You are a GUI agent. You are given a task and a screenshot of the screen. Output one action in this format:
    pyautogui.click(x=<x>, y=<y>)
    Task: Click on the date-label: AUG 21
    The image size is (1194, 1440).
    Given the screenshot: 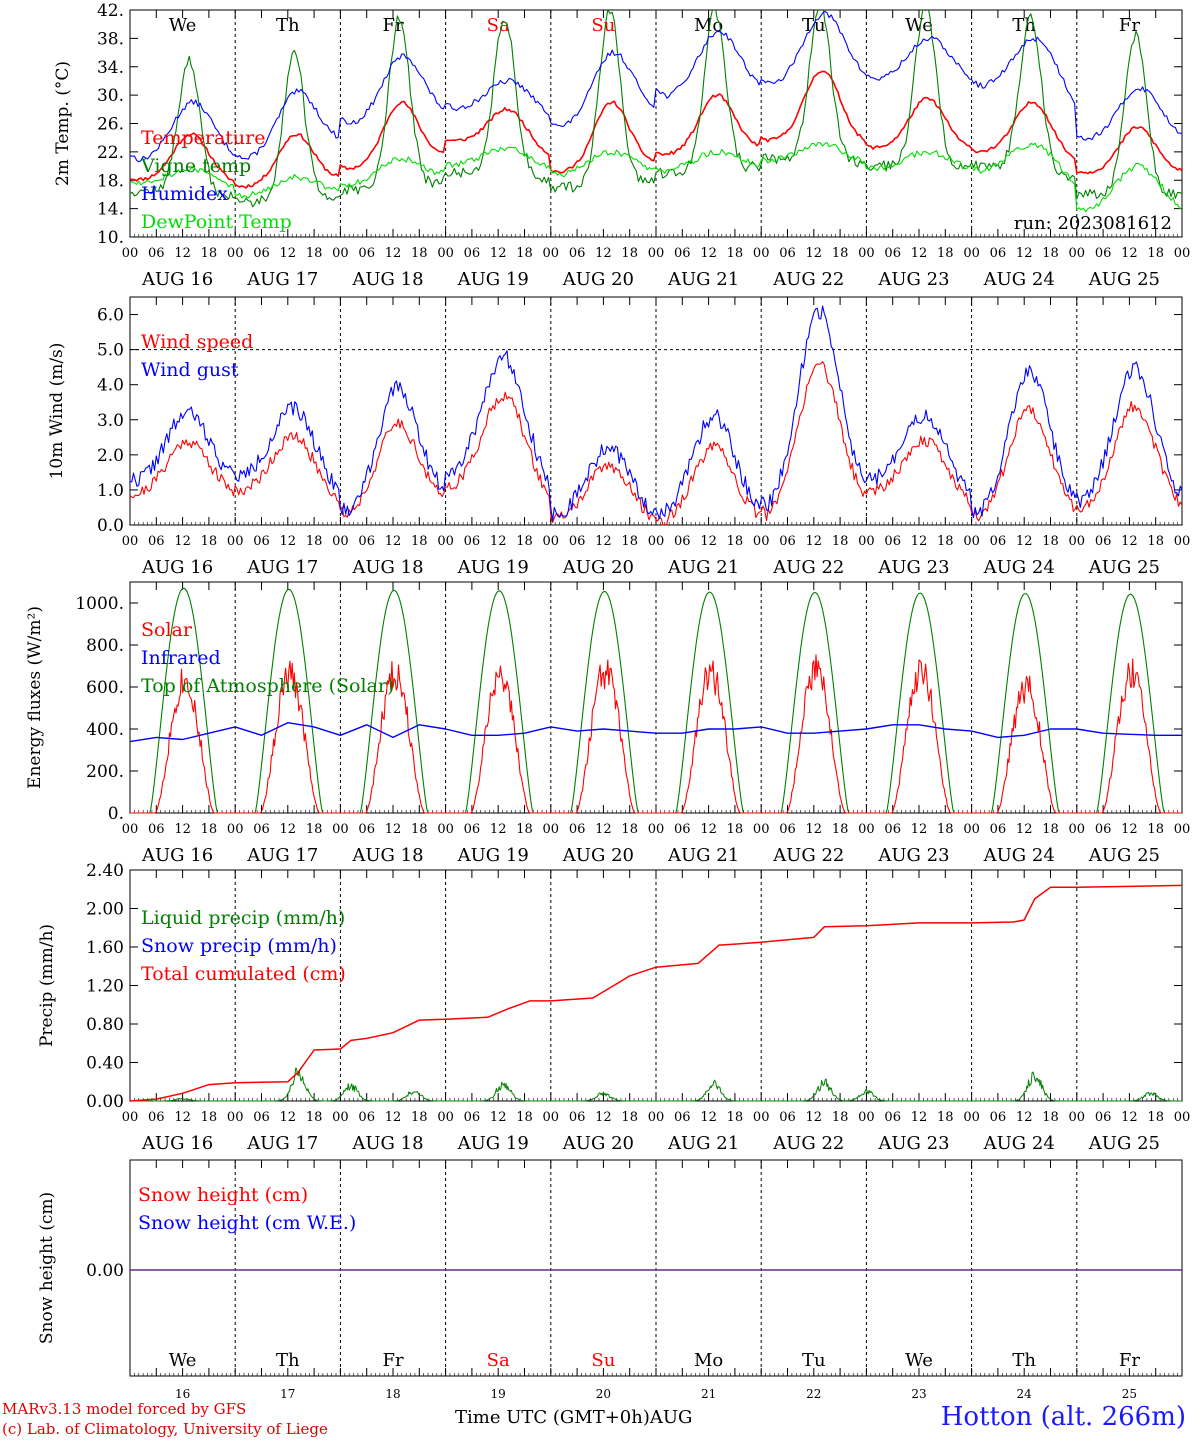 What is the action you would take?
    pyautogui.click(x=703, y=567)
    